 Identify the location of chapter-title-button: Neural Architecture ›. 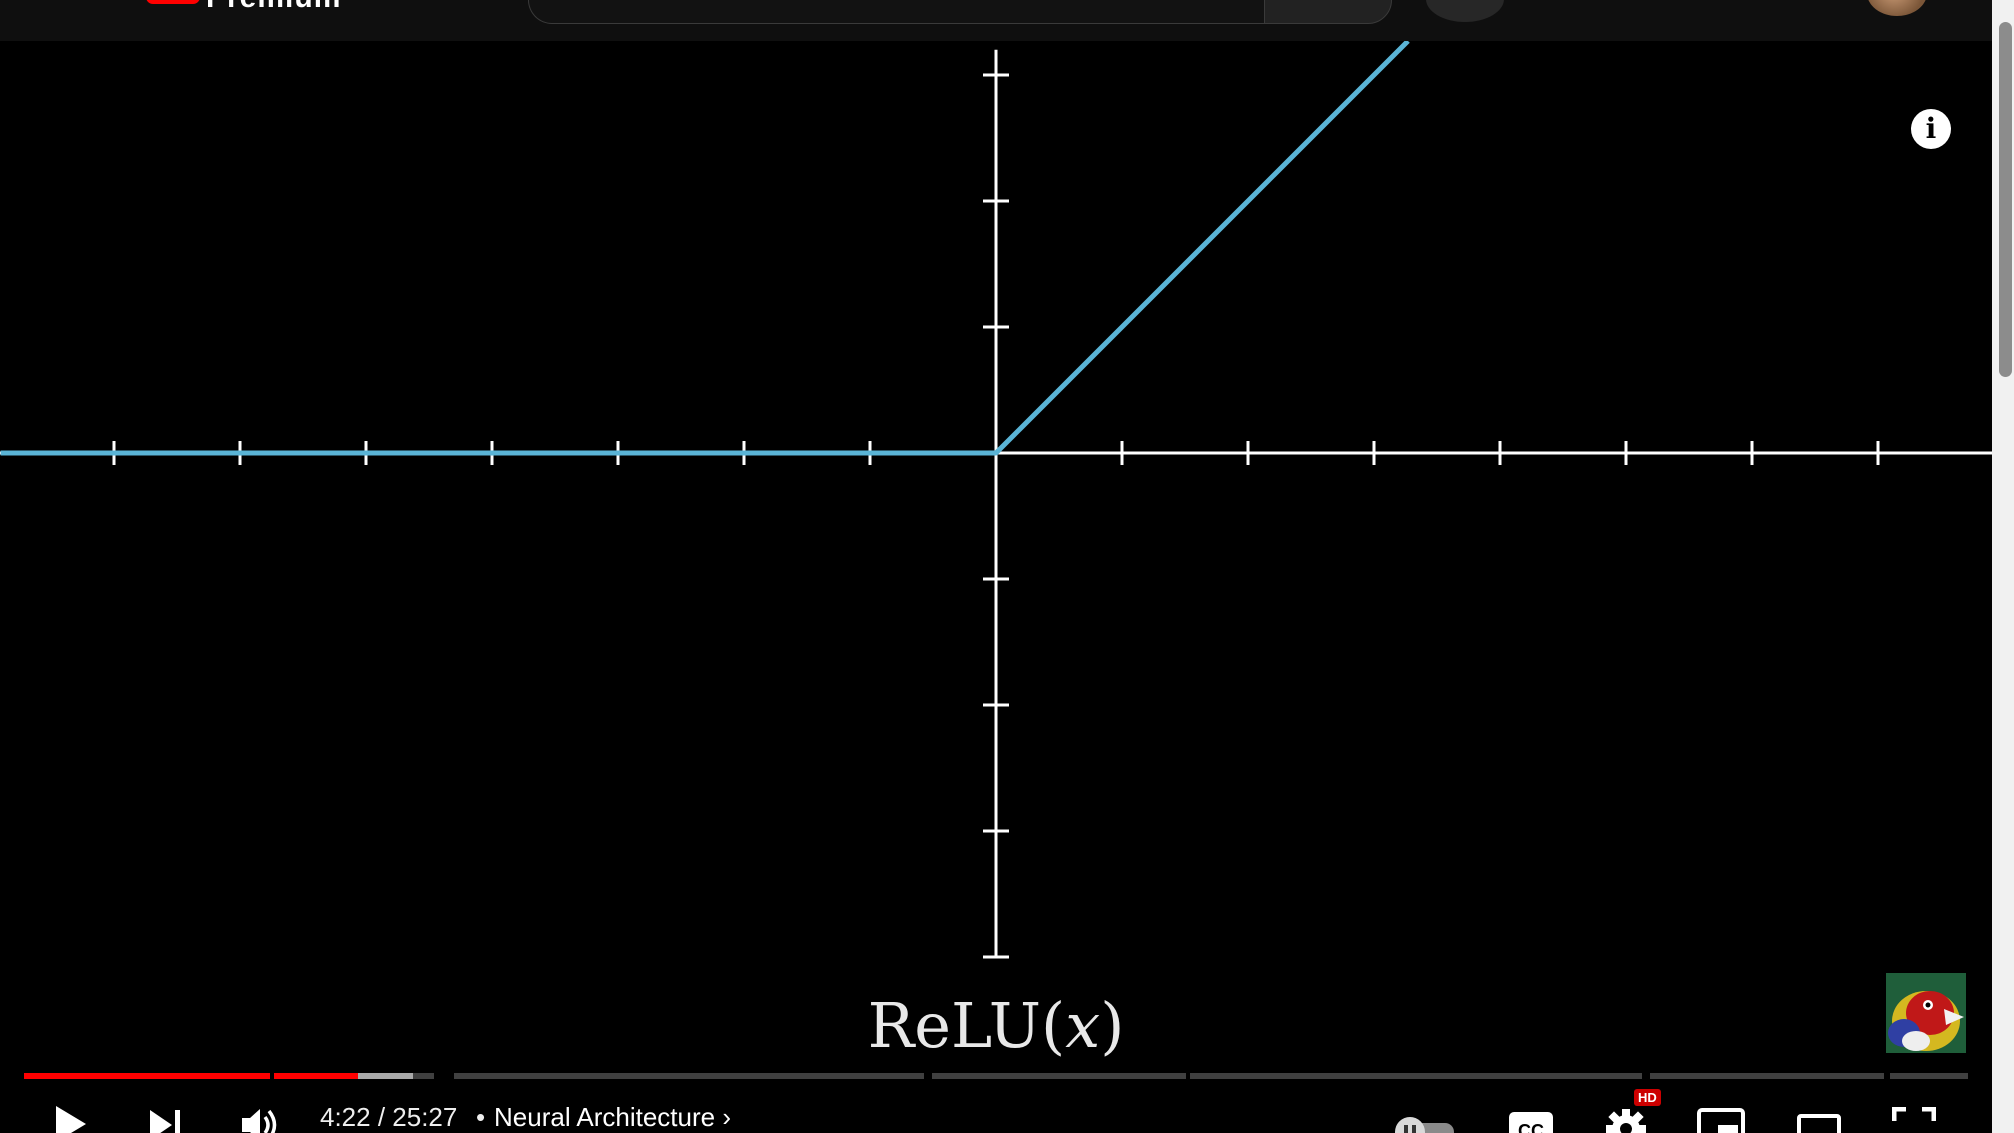
(613, 1117).